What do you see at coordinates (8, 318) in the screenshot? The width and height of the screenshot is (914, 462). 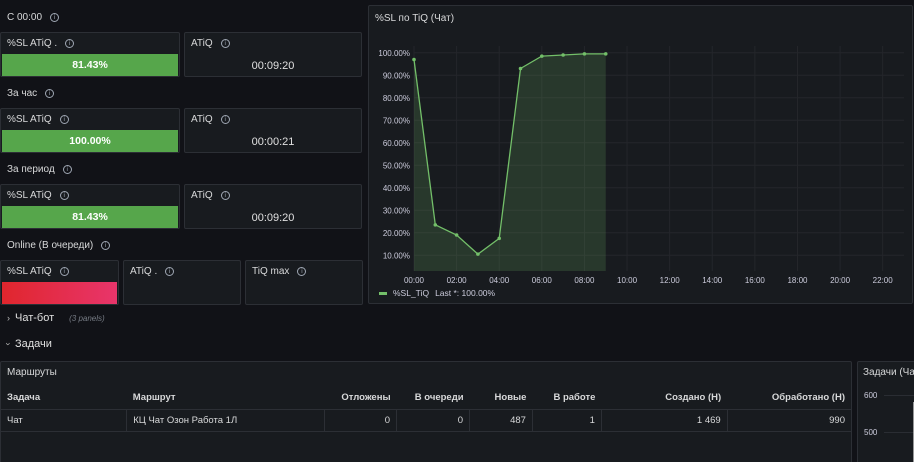 I see `chevron-right-icon: ›` at bounding box center [8, 318].